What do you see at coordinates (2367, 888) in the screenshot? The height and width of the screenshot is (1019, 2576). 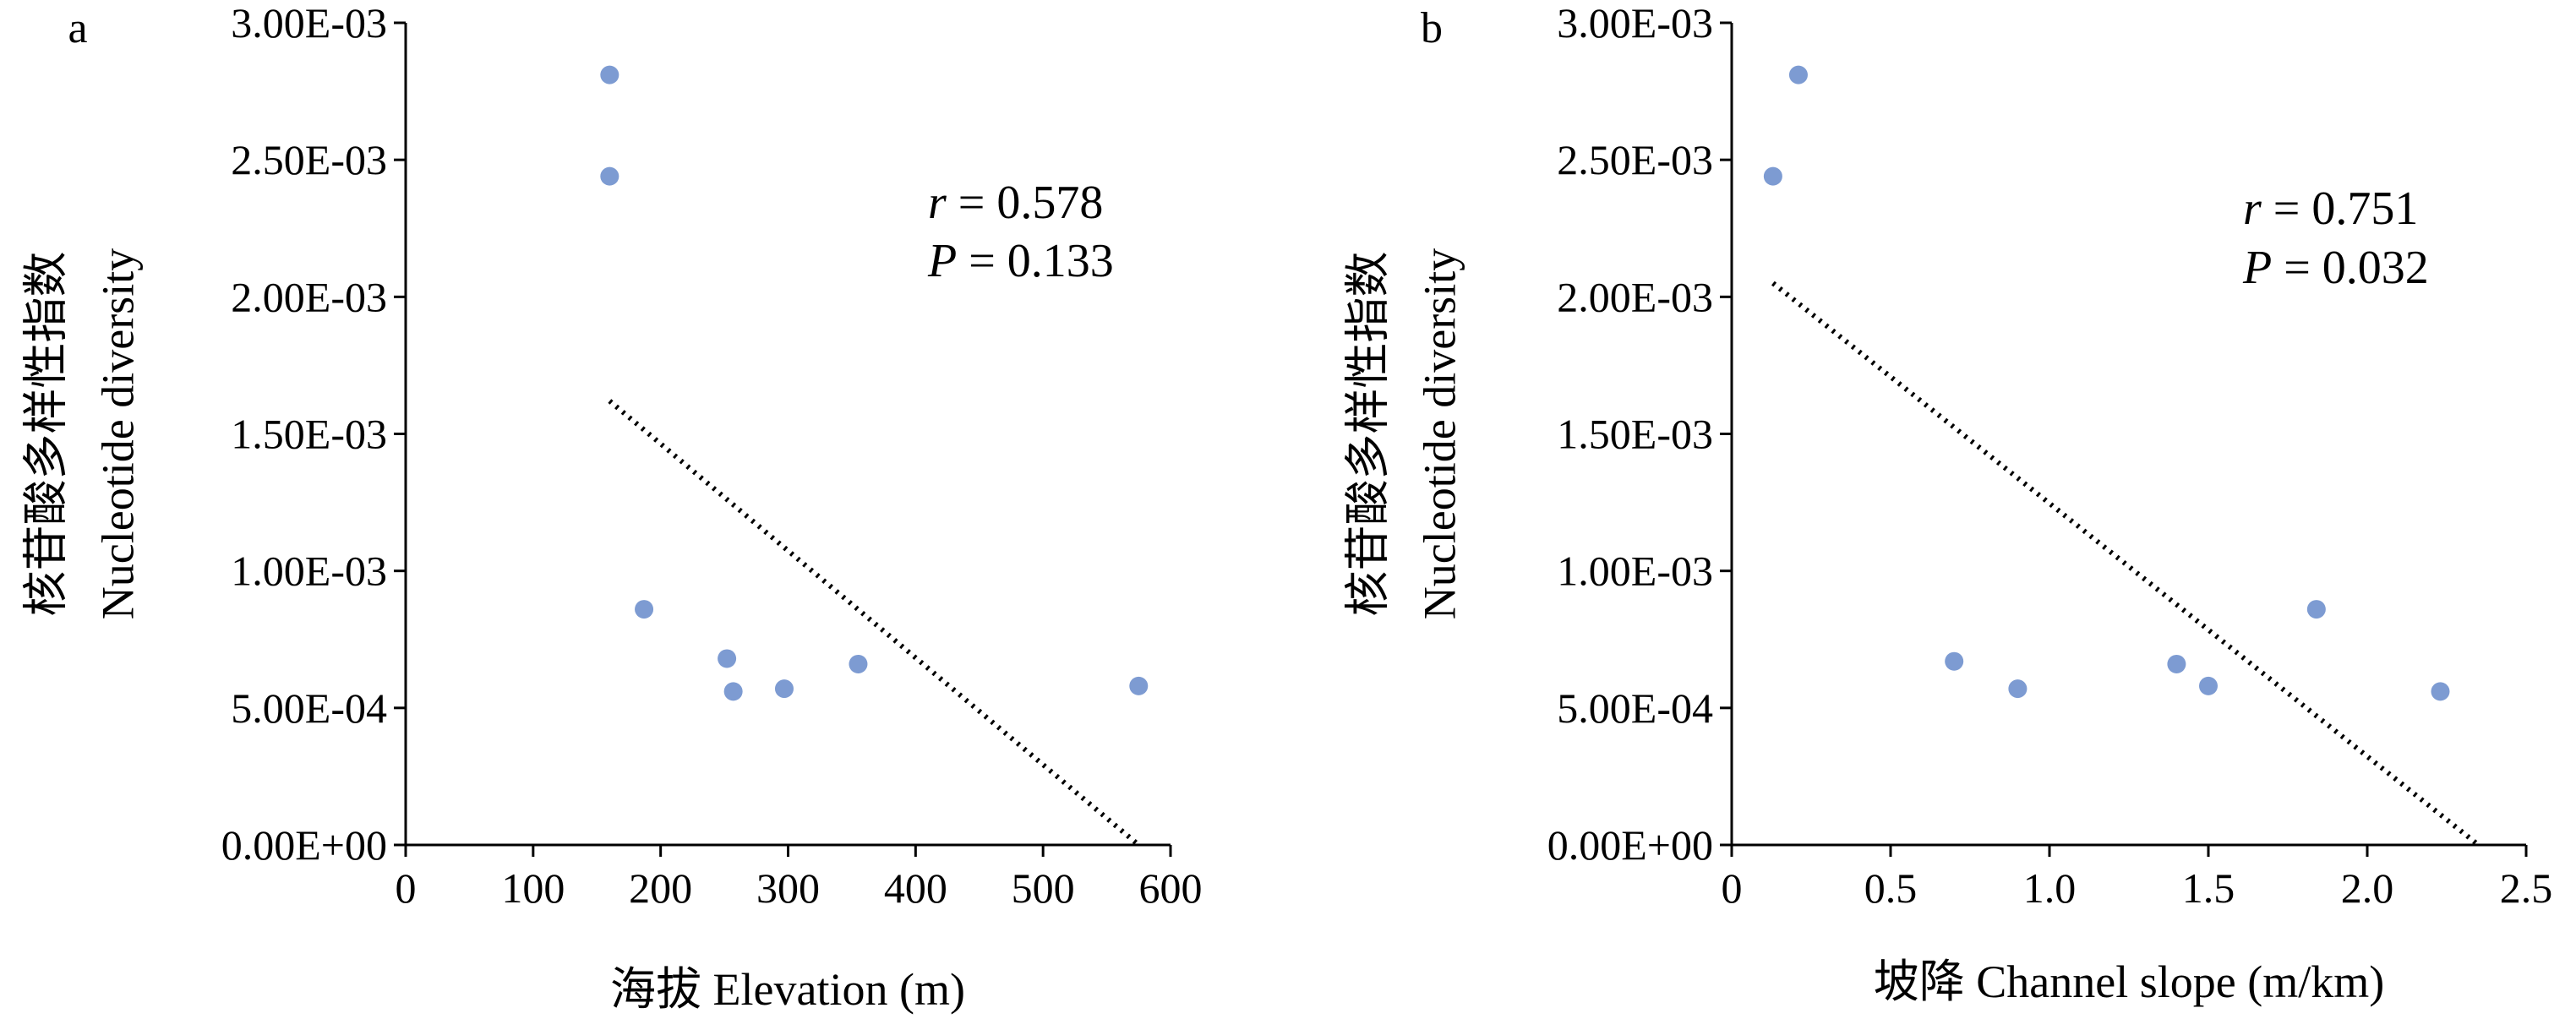 I see `x-tick-label: 2.0` at bounding box center [2367, 888].